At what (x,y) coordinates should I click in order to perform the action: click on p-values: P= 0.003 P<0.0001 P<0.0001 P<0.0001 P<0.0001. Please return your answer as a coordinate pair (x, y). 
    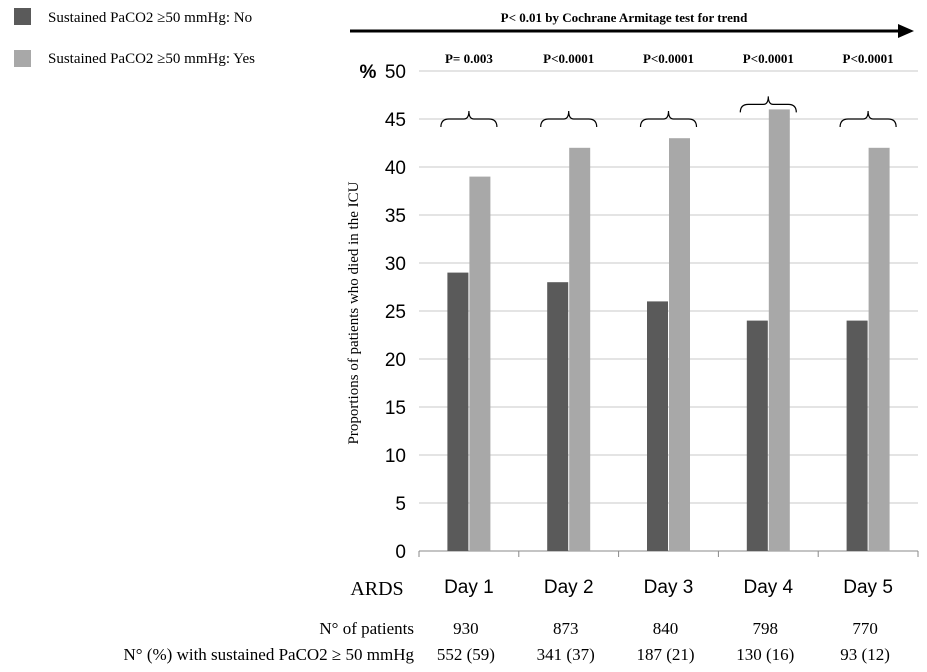
    Looking at the image, I should click on (669, 58).